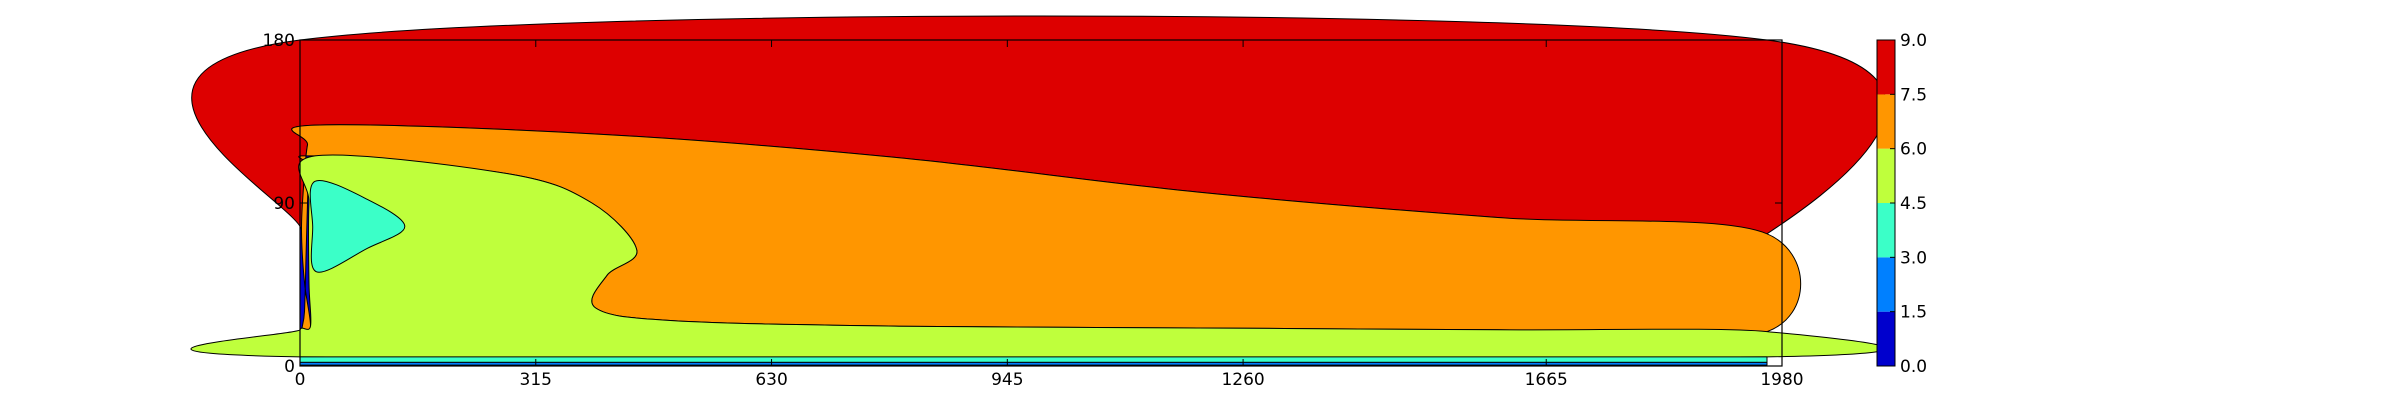 Image resolution: width=2387 pixels, height=407 pixels. Describe the element at coordinates (1913, 313) in the screenshot. I see `colorbar-label: 1.5` at that location.